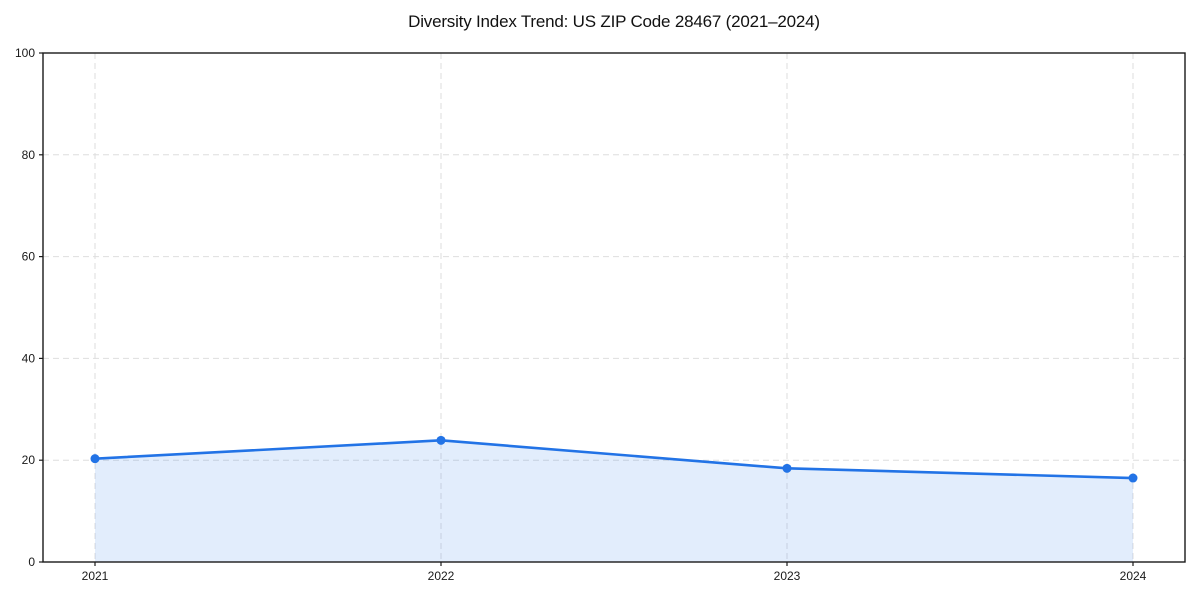 The height and width of the screenshot is (600, 1200). What do you see at coordinates (29, 155) in the screenshot?
I see `y-tick-label: 80` at bounding box center [29, 155].